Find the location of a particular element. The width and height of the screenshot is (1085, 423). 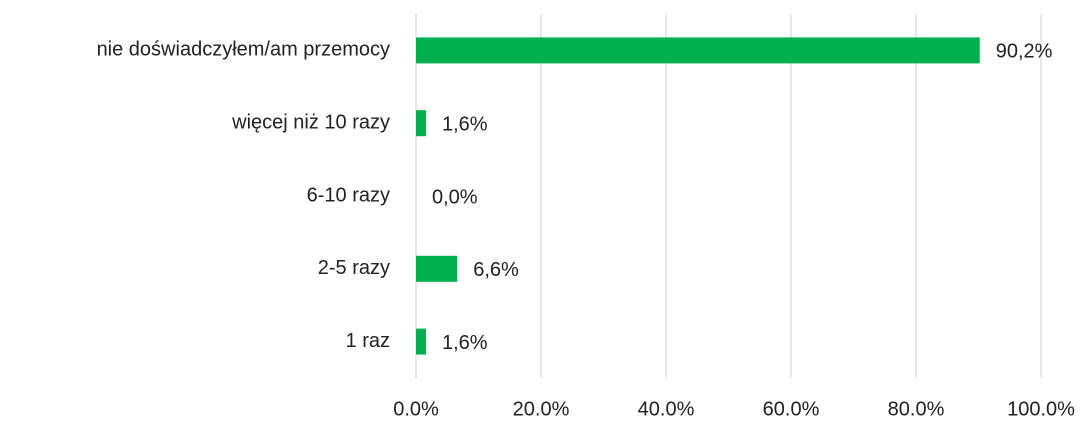

y-tick-label: nie doświadczyłem/am przemocy is located at coordinates (243, 50).